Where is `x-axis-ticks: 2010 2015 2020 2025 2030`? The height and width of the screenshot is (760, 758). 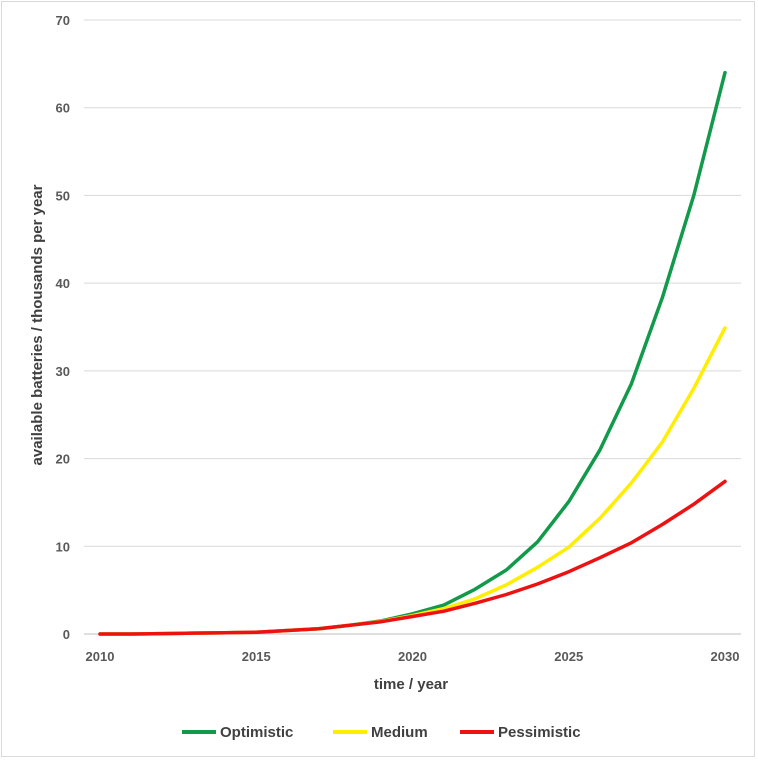 x-axis-ticks: 2010 2015 2020 2025 2030 is located at coordinates (413, 656).